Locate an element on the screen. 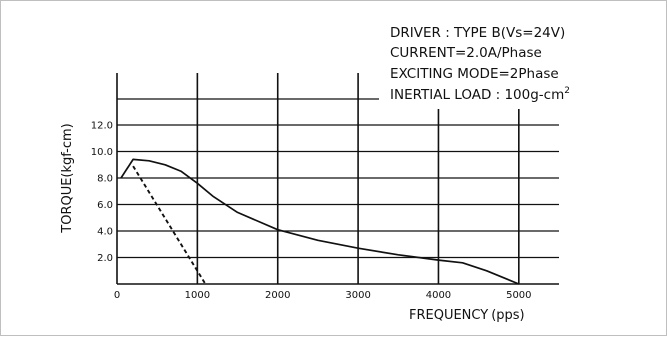 The width and height of the screenshot is (667, 337). y-tick-label: 8.0 is located at coordinates (105, 179).